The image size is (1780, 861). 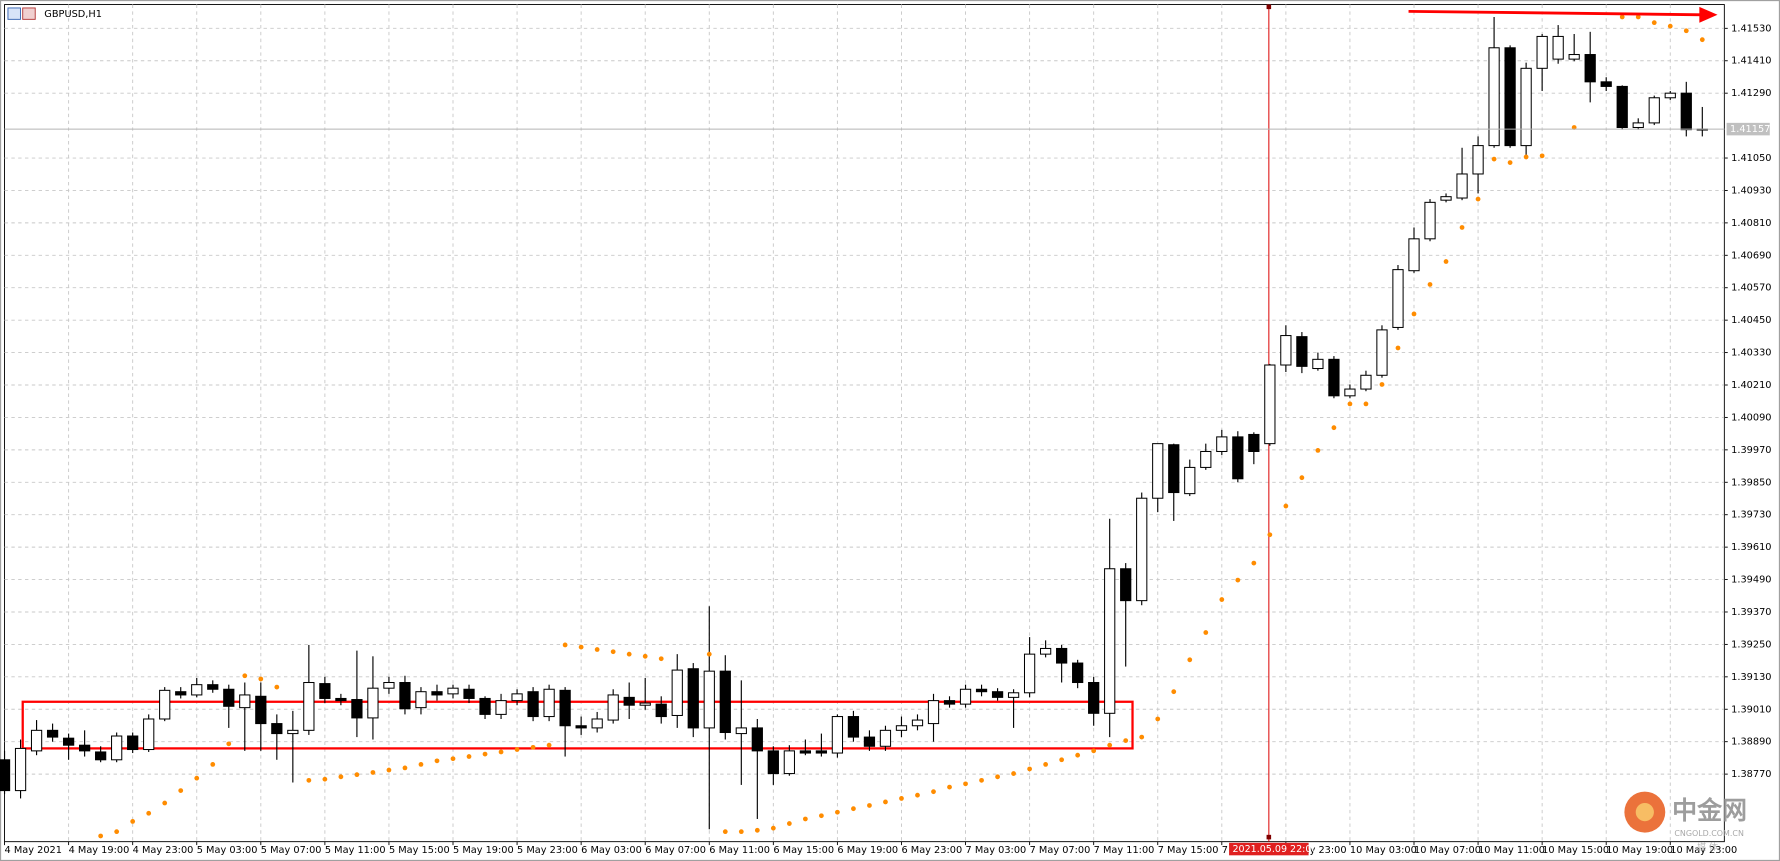 What do you see at coordinates (1751, 288) in the screenshot?
I see `y-tick-label: 1.40570` at bounding box center [1751, 288].